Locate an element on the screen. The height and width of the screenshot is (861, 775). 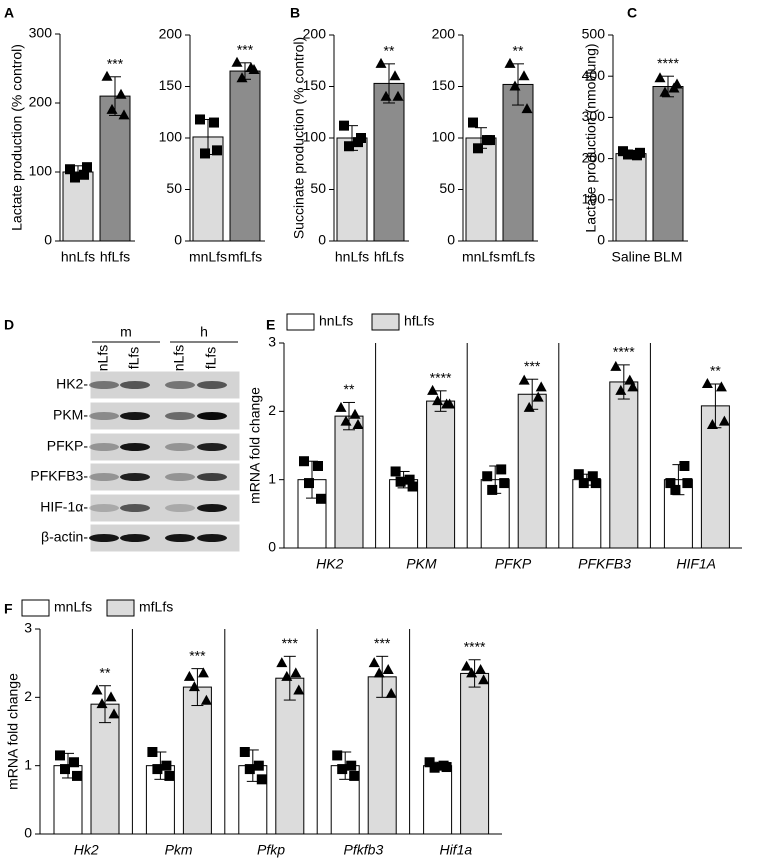
x-tick-label: hfLfs is located at coordinates (389, 257).